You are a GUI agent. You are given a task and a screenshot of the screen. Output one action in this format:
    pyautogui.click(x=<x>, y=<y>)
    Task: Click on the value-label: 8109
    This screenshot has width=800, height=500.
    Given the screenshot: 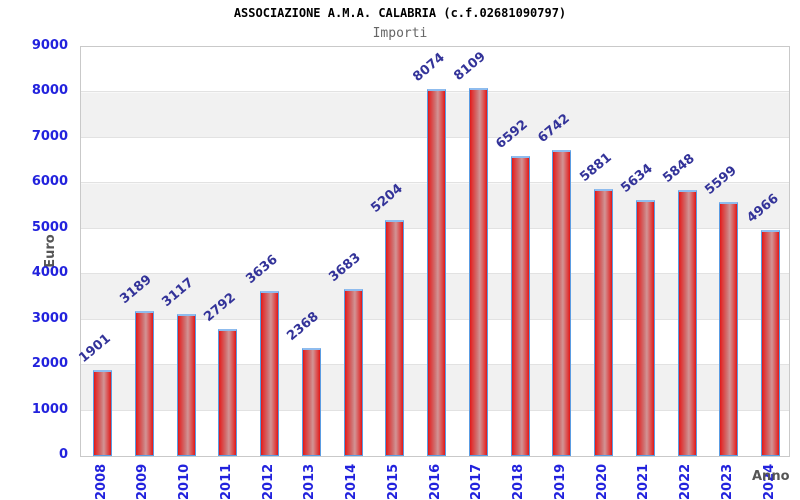 What is the action you would take?
    pyautogui.click(x=470, y=66)
    